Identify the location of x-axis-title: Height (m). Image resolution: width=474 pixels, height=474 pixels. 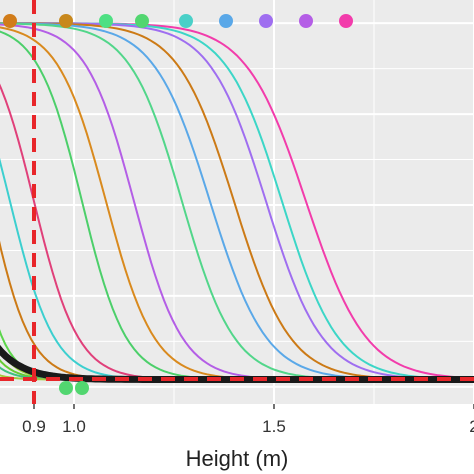
(237, 458).